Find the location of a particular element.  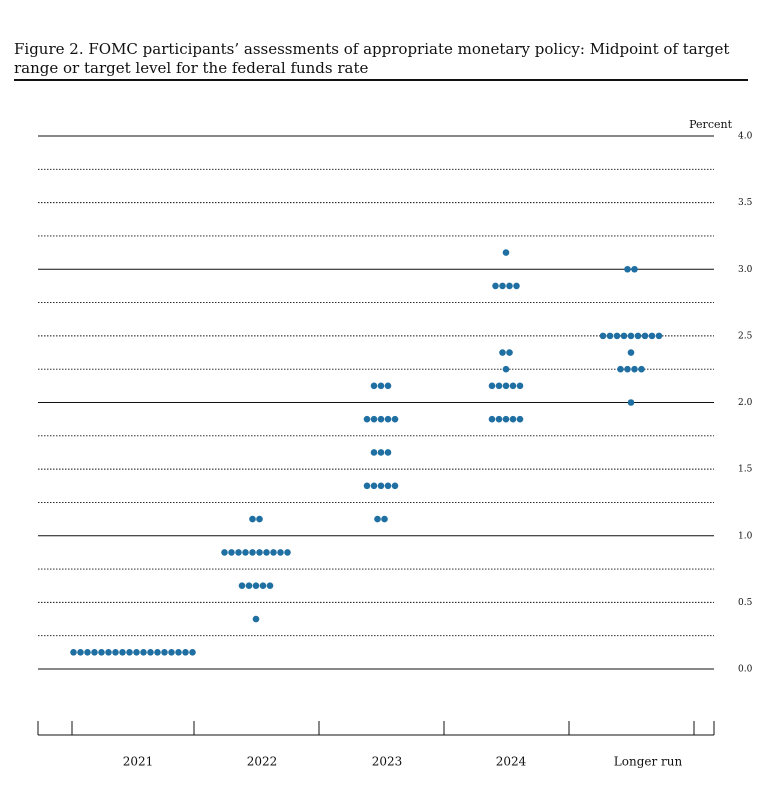

x-tick-label: Longer run is located at coordinates (648, 762).